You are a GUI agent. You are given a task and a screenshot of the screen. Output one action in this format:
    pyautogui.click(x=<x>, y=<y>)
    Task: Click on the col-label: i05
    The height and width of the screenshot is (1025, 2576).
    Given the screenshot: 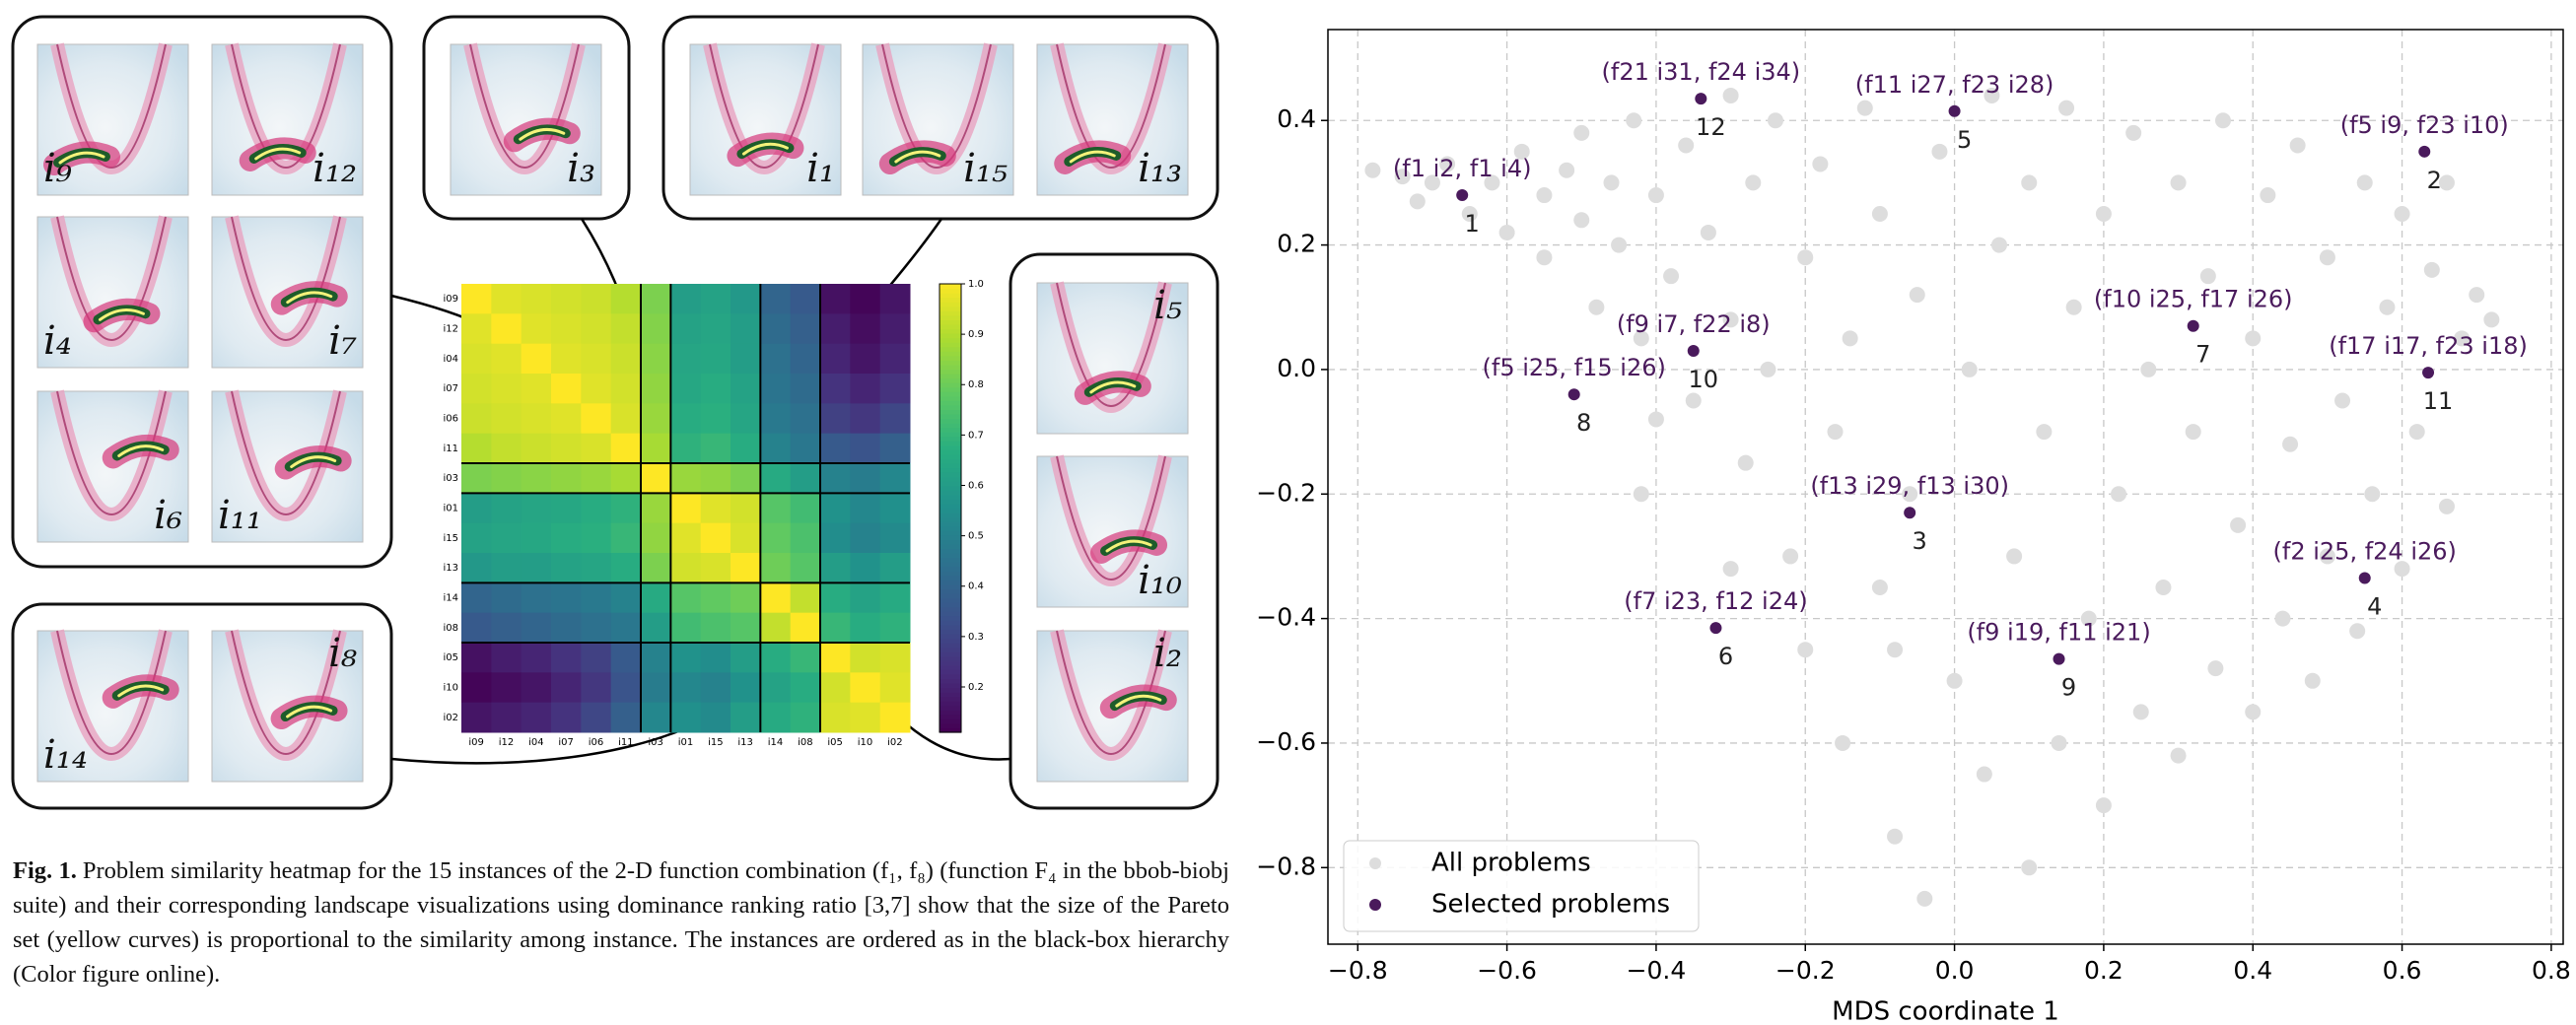 What is the action you would take?
    pyautogui.click(x=835, y=742)
    